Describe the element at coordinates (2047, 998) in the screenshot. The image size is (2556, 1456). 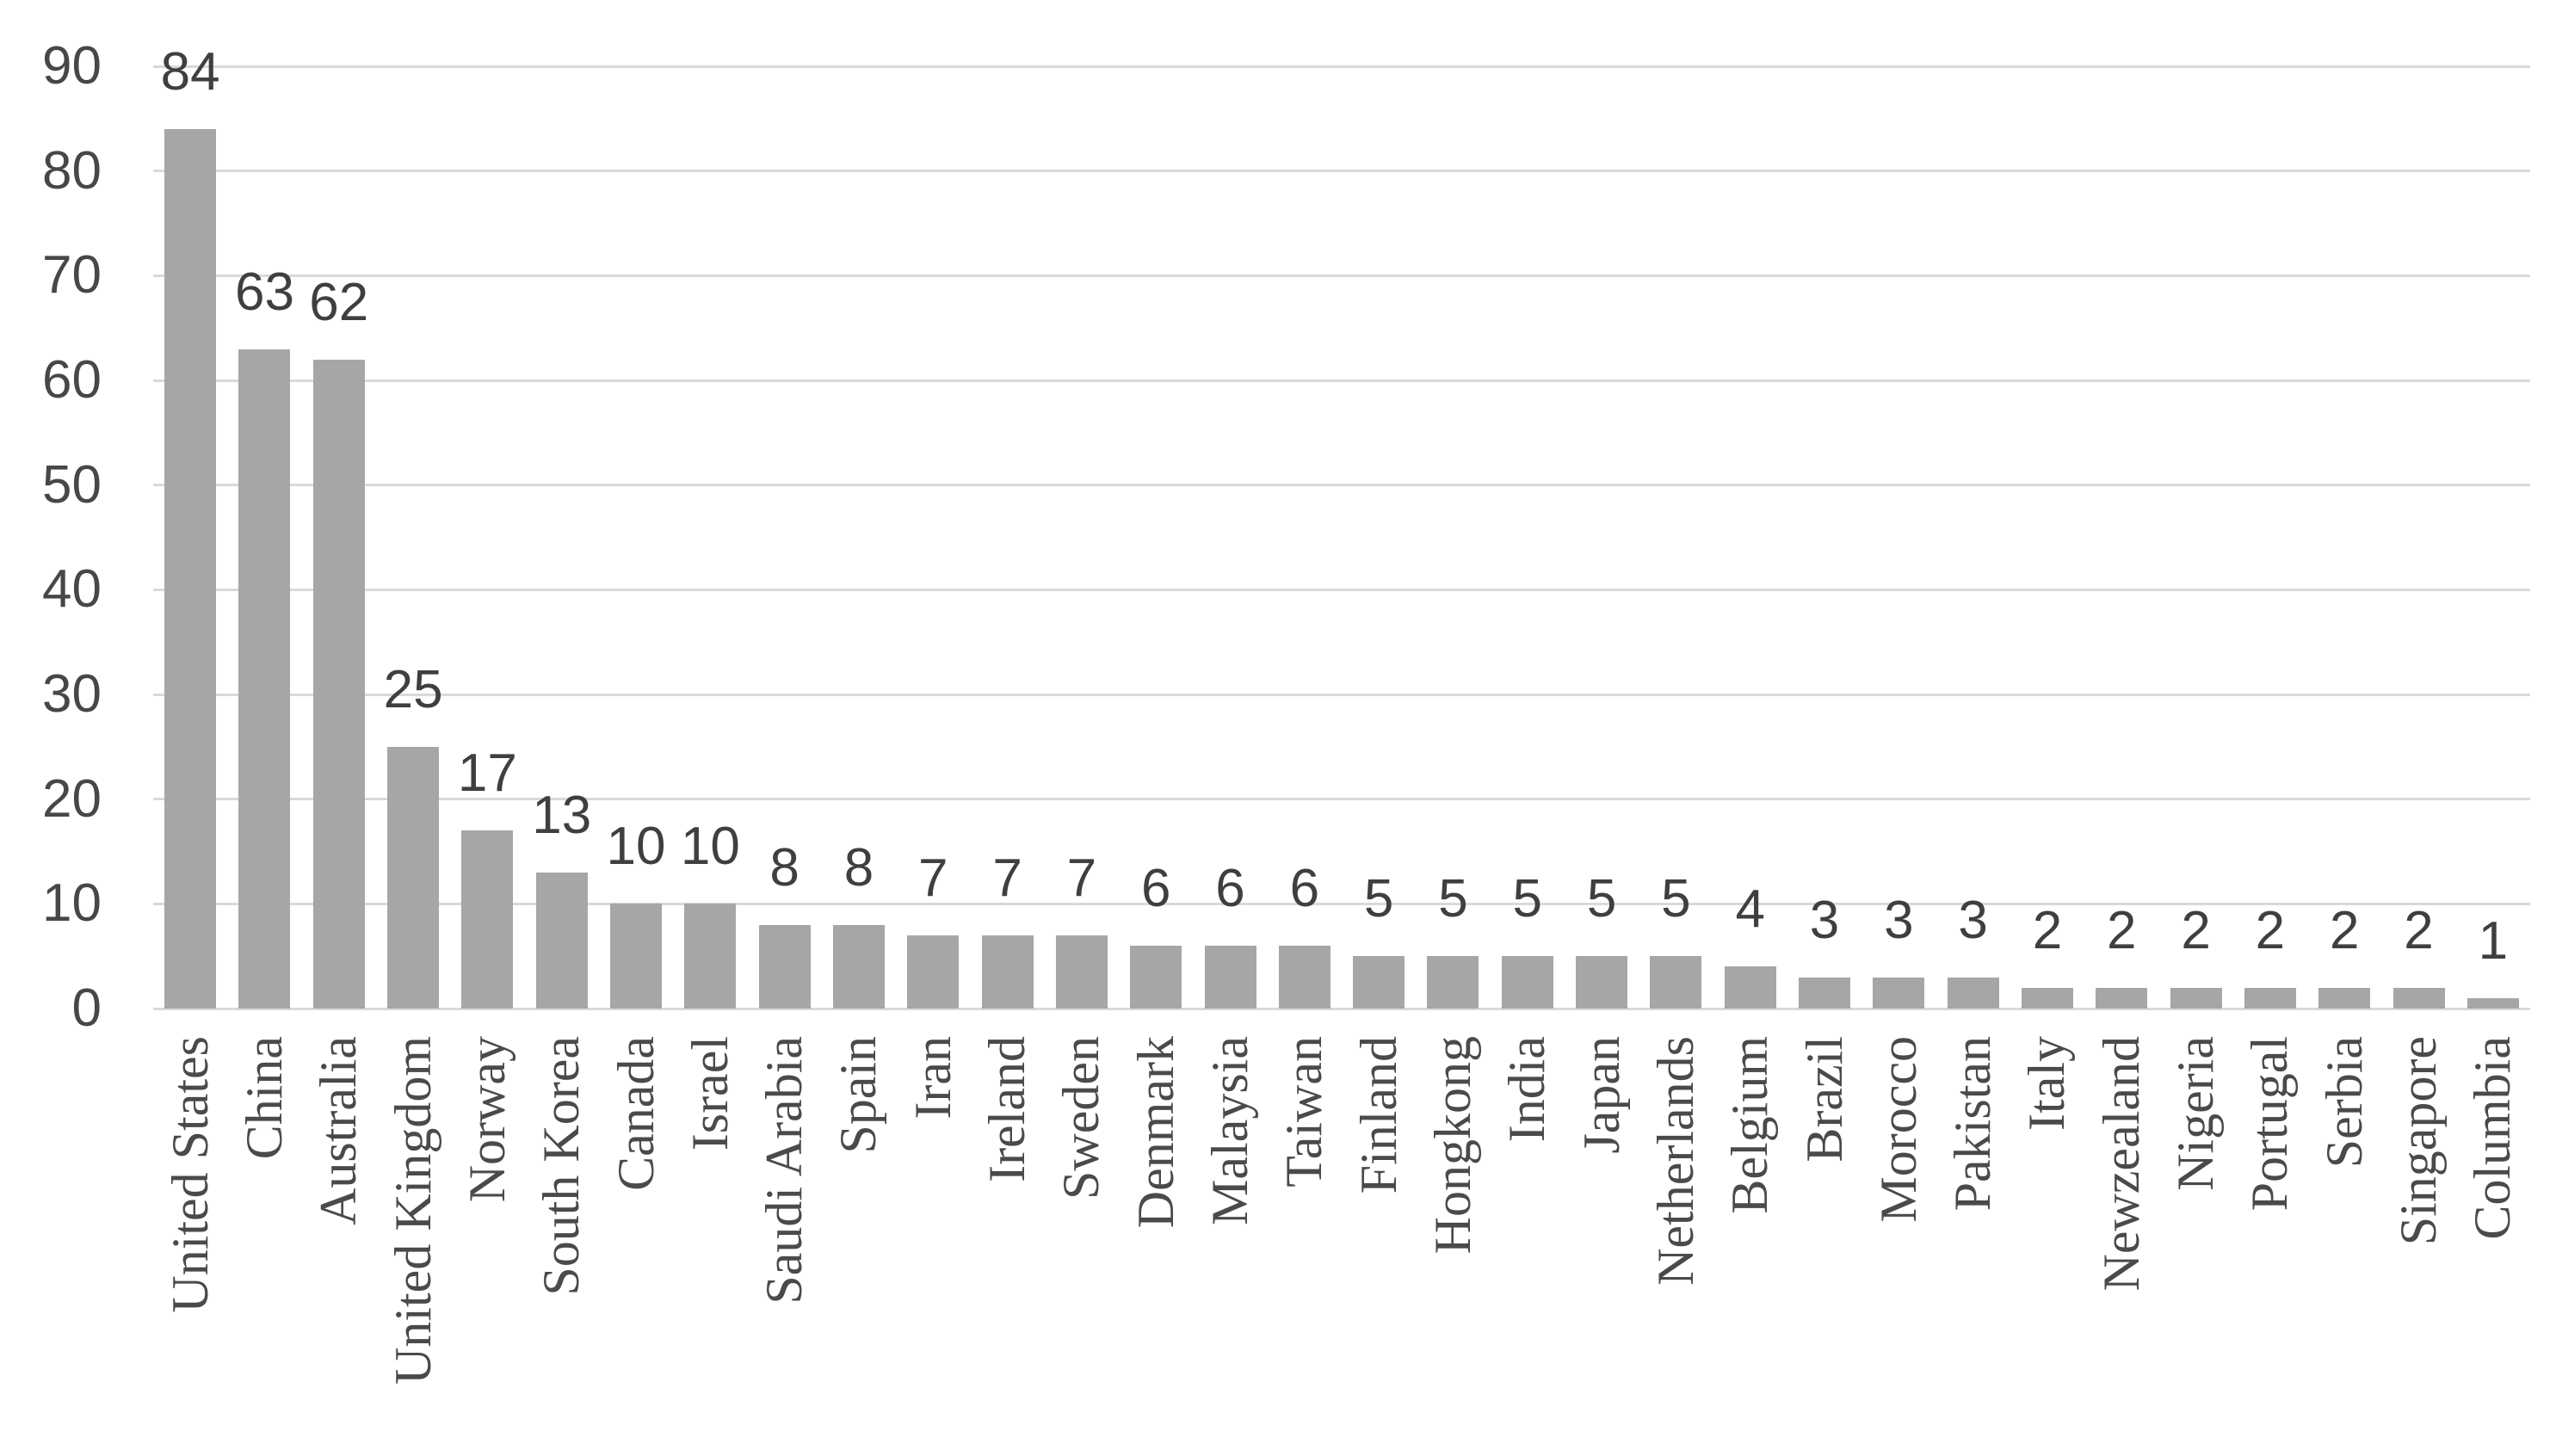
I see `bar-italy` at that location.